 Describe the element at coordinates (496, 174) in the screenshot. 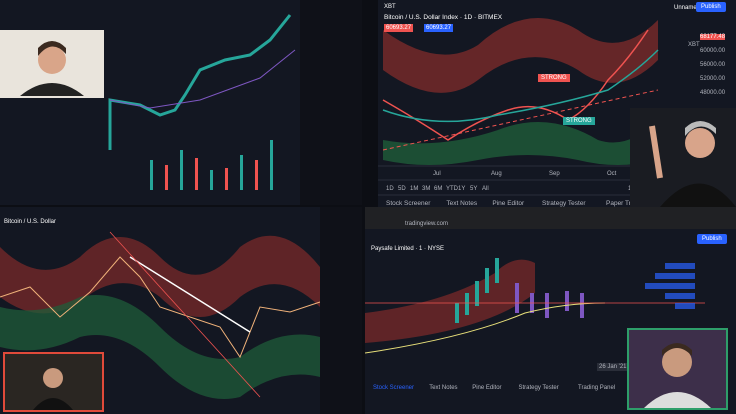

I see `x-tick-label: Aug` at that location.